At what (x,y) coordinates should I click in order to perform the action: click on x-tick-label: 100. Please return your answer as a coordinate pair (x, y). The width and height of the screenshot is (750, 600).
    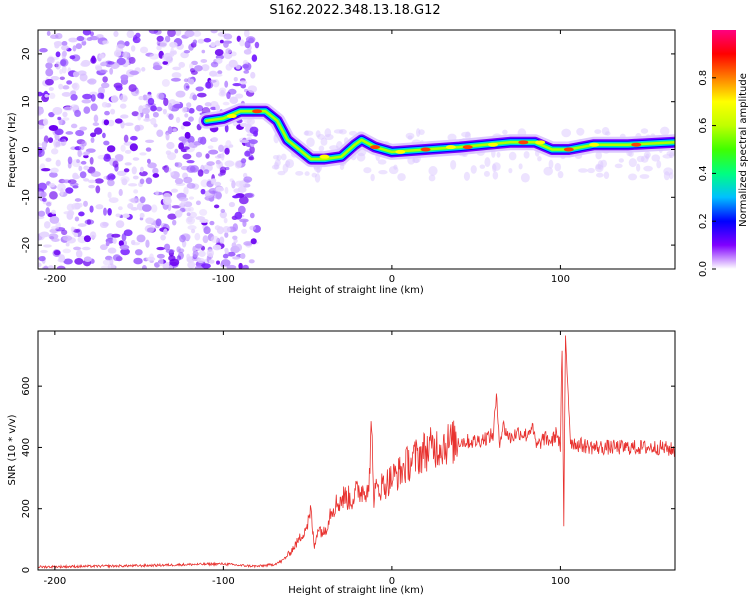
    Looking at the image, I should click on (560, 581).